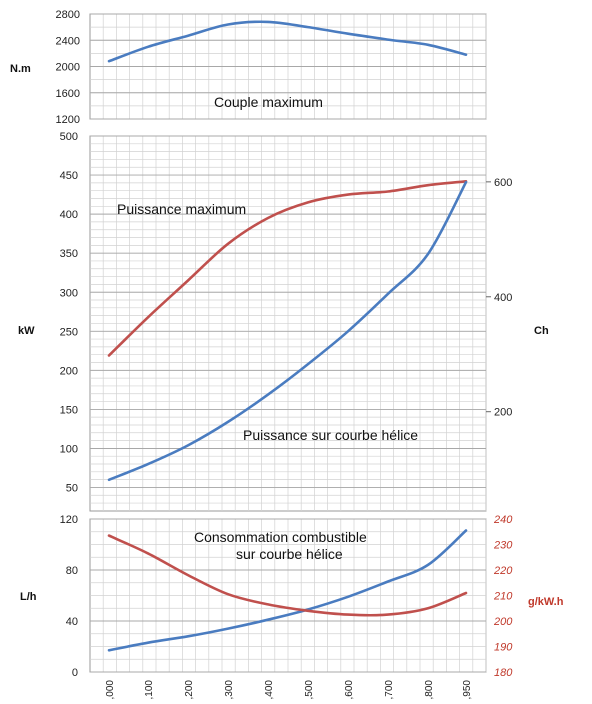 The image size is (592, 704). What do you see at coordinates (69, 176) in the screenshot?
I see `ytick-label: 450` at bounding box center [69, 176].